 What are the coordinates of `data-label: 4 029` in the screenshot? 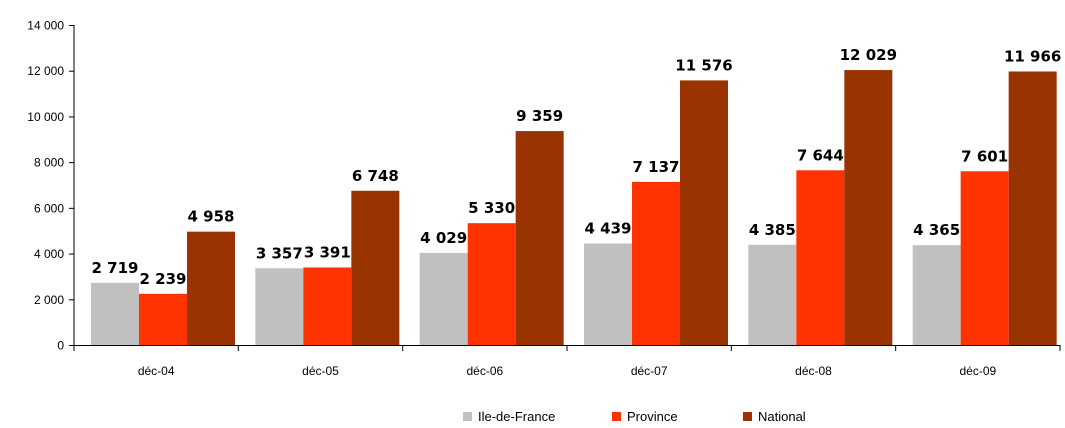 It's located at (443, 238).